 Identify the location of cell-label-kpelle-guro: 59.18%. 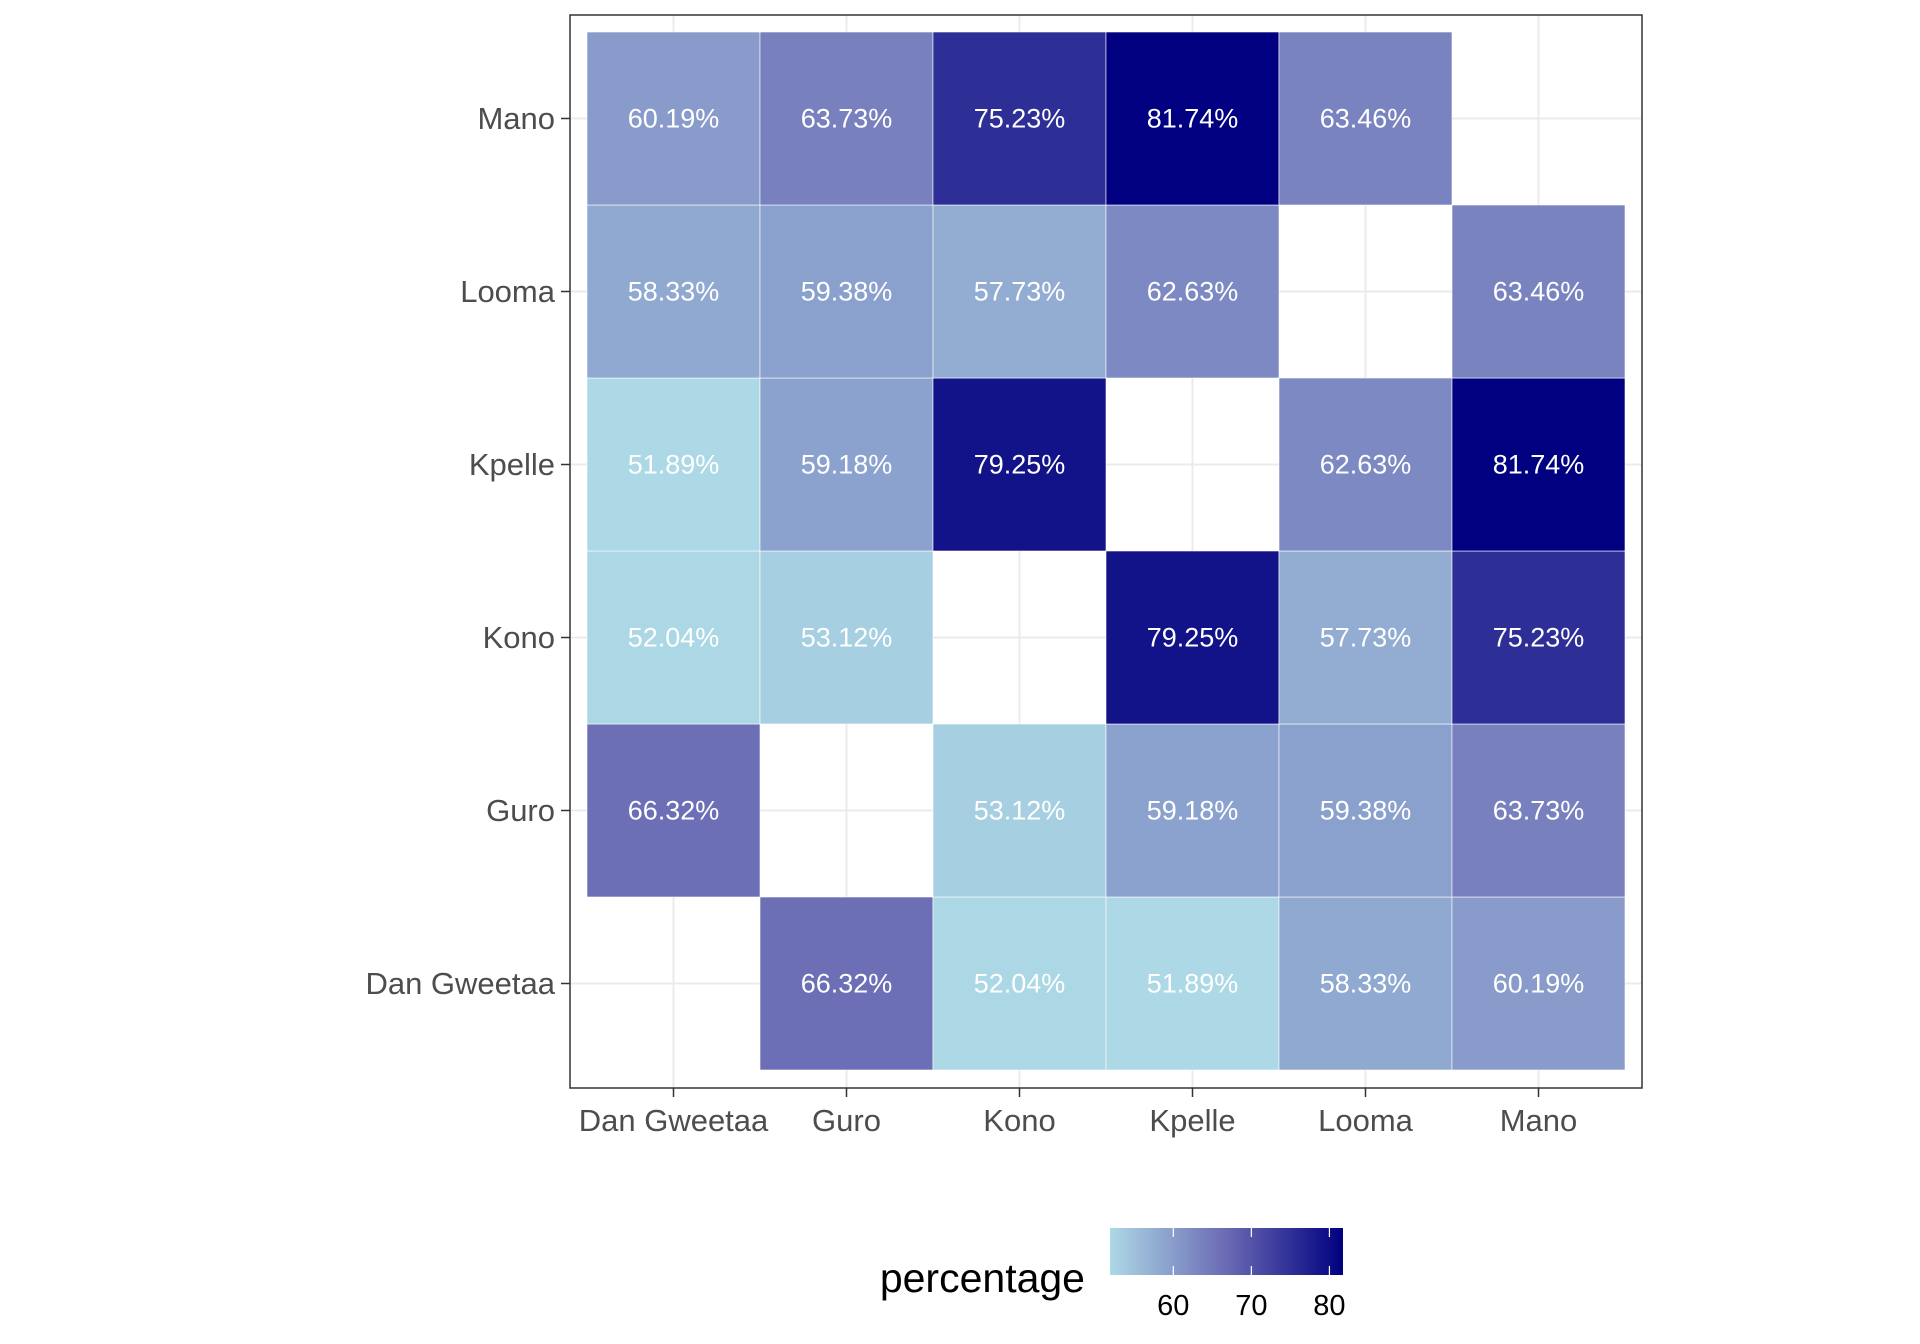
(1193, 811).